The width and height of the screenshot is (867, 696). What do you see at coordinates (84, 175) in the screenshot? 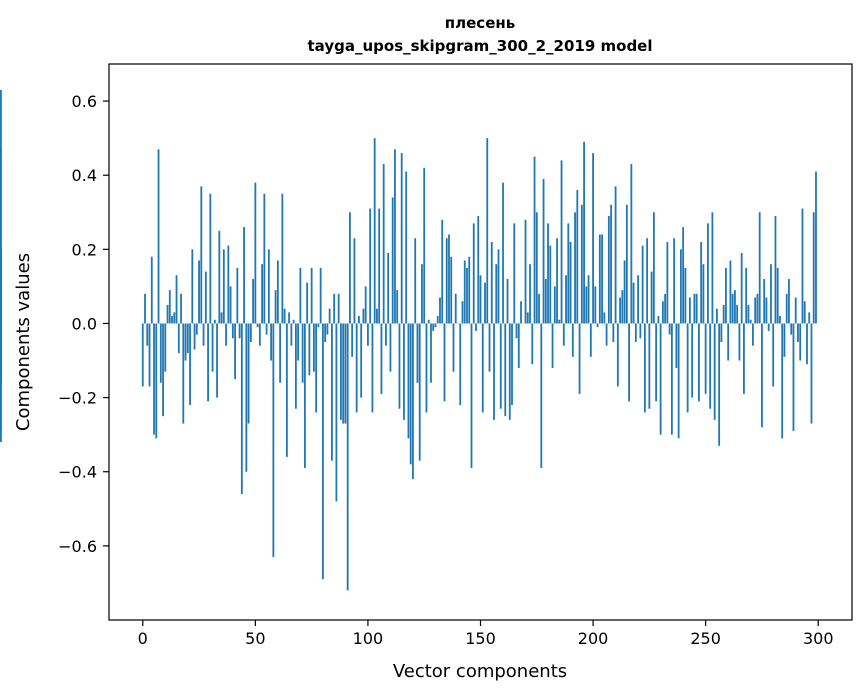
I see `y-tick-label: 0.4` at bounding box center [84, 175].